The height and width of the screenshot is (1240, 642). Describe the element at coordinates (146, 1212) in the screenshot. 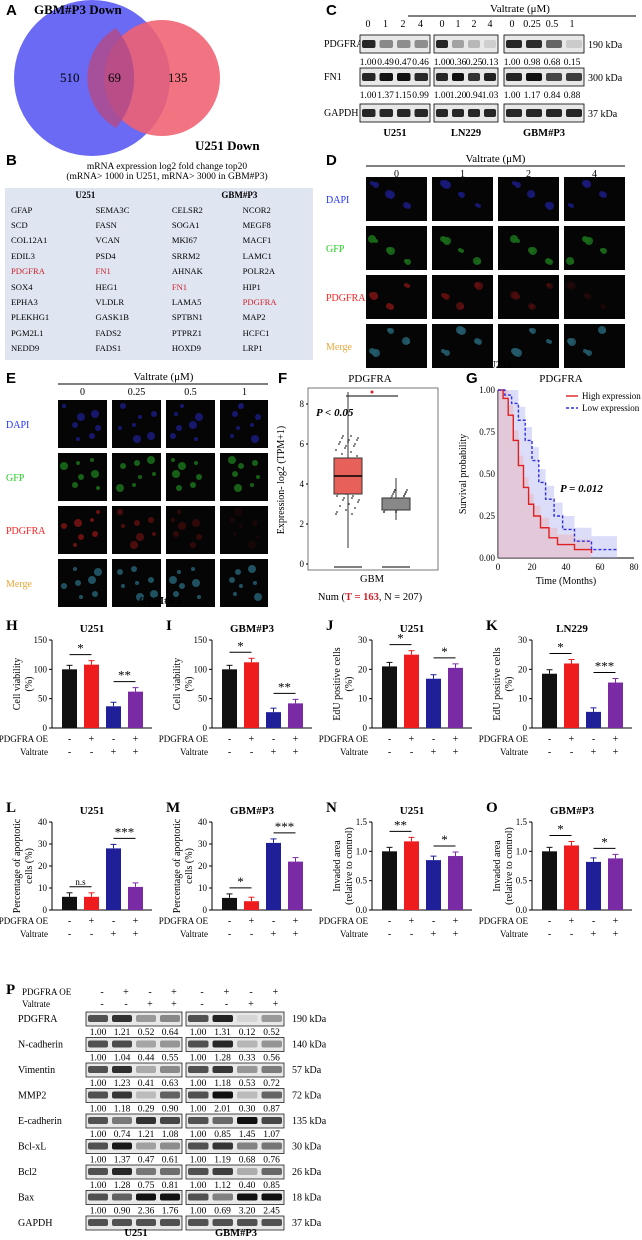

I see `blot-quant: 2.36` at that location.